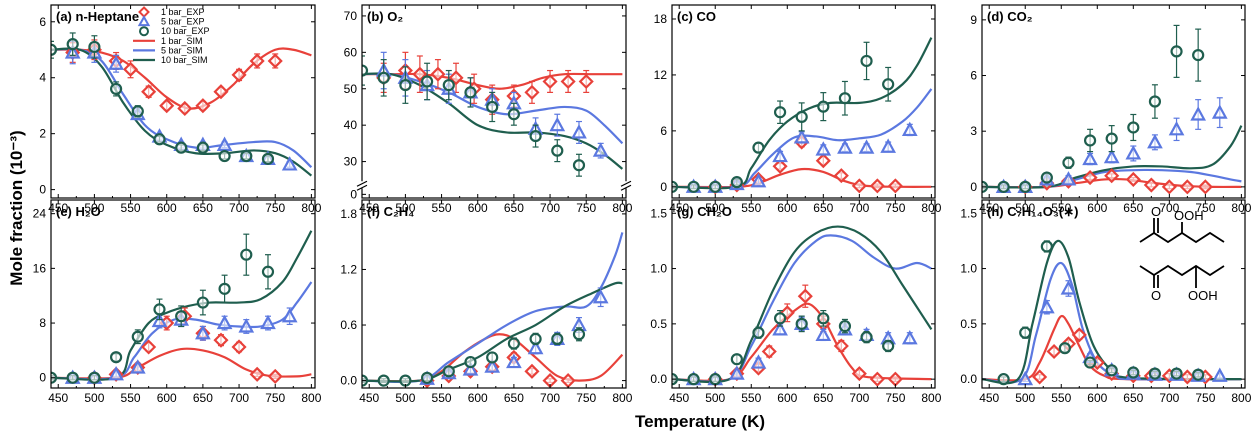  What do you see at coordinates (492, 81) in the screenshot?
I see `series-line-1-bar-sim` at bounding box center [492, 81].